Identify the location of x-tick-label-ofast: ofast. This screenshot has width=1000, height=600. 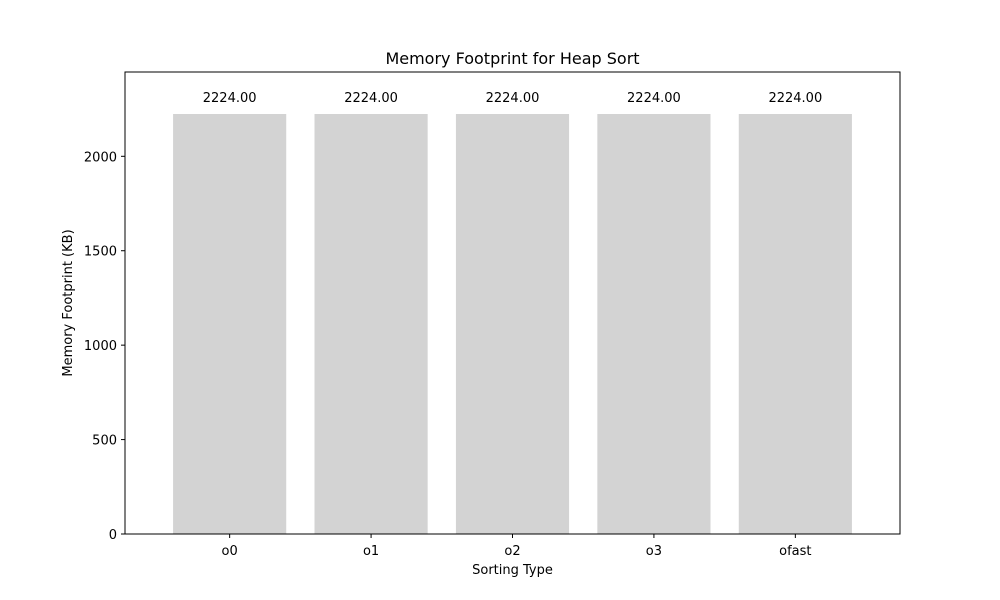
(795, 551).